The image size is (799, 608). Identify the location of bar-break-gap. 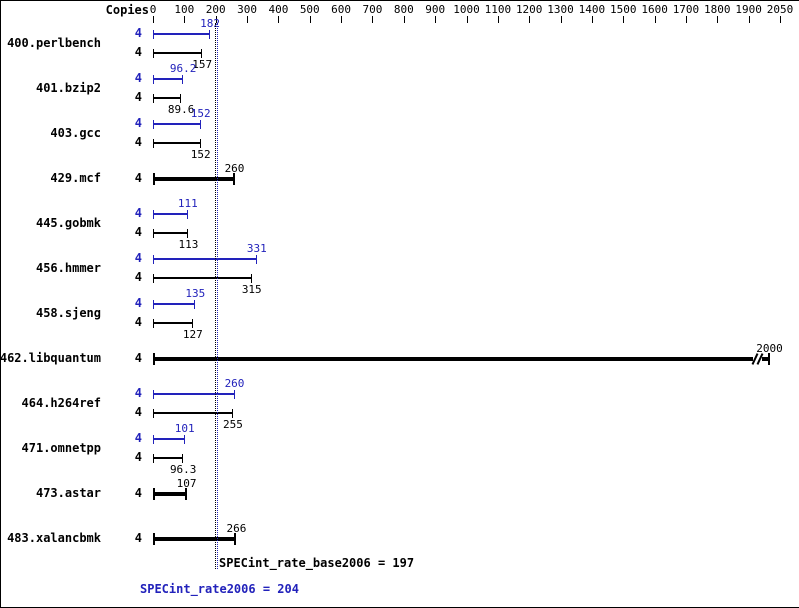
(757, 359).